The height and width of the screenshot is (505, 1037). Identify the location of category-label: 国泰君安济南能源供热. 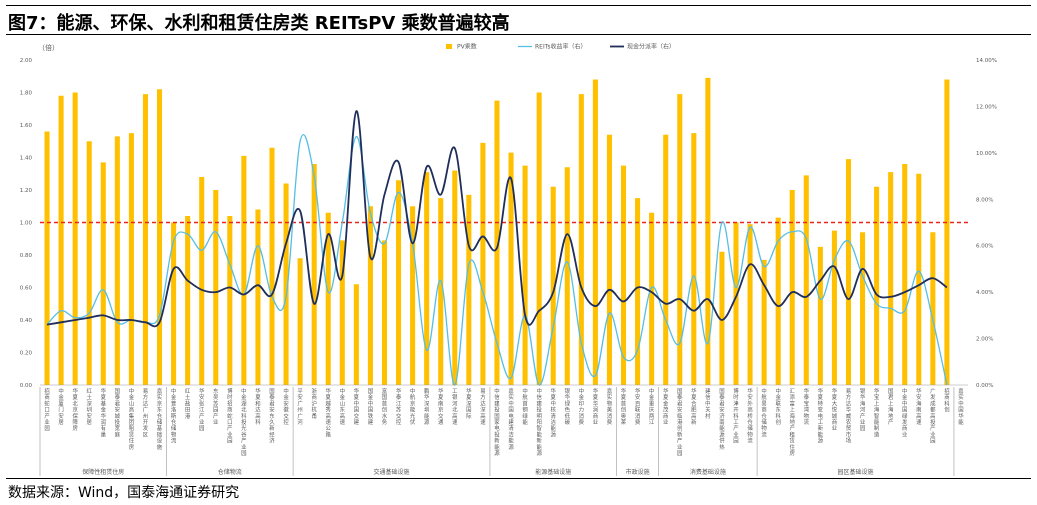
(722, 419).